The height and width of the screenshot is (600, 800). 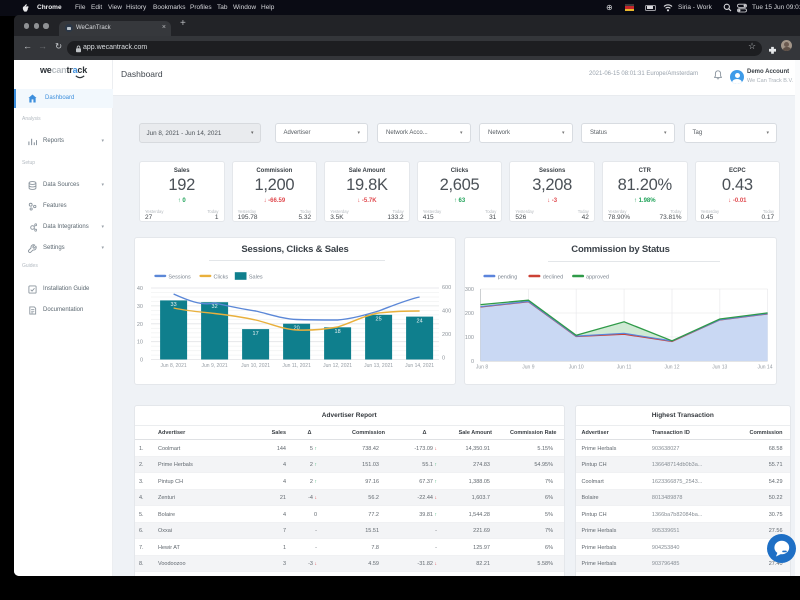 What do you see at coordinates (256, 278) in the screenshot?
I see `svg-text: Sales` at bounding box center [256, 278].